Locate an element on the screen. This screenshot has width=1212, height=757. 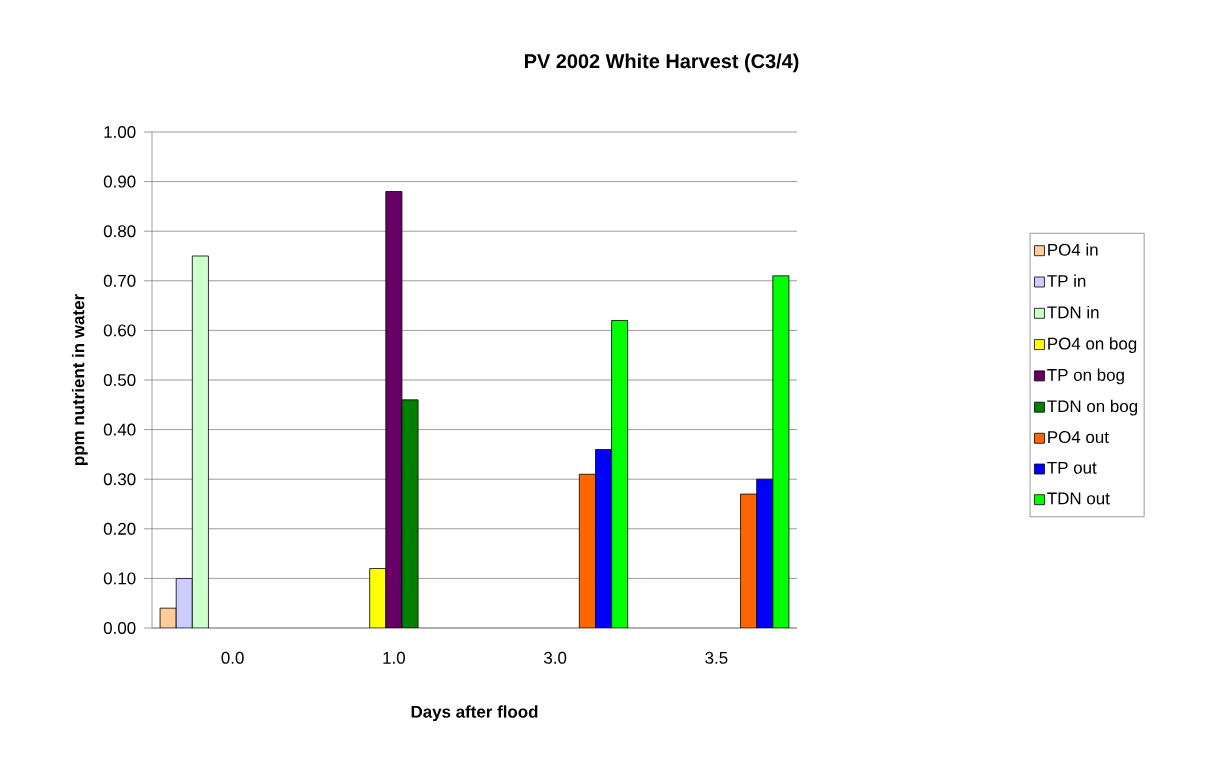
legend-label: TDN in is located at coordinates (1073, 312).